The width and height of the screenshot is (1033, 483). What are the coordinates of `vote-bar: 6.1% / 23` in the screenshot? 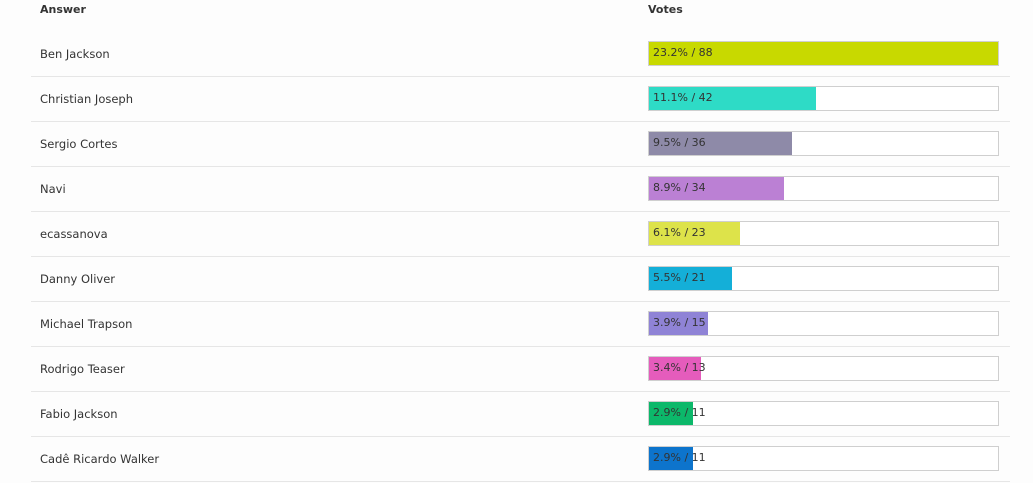 It's located at (823, 233).